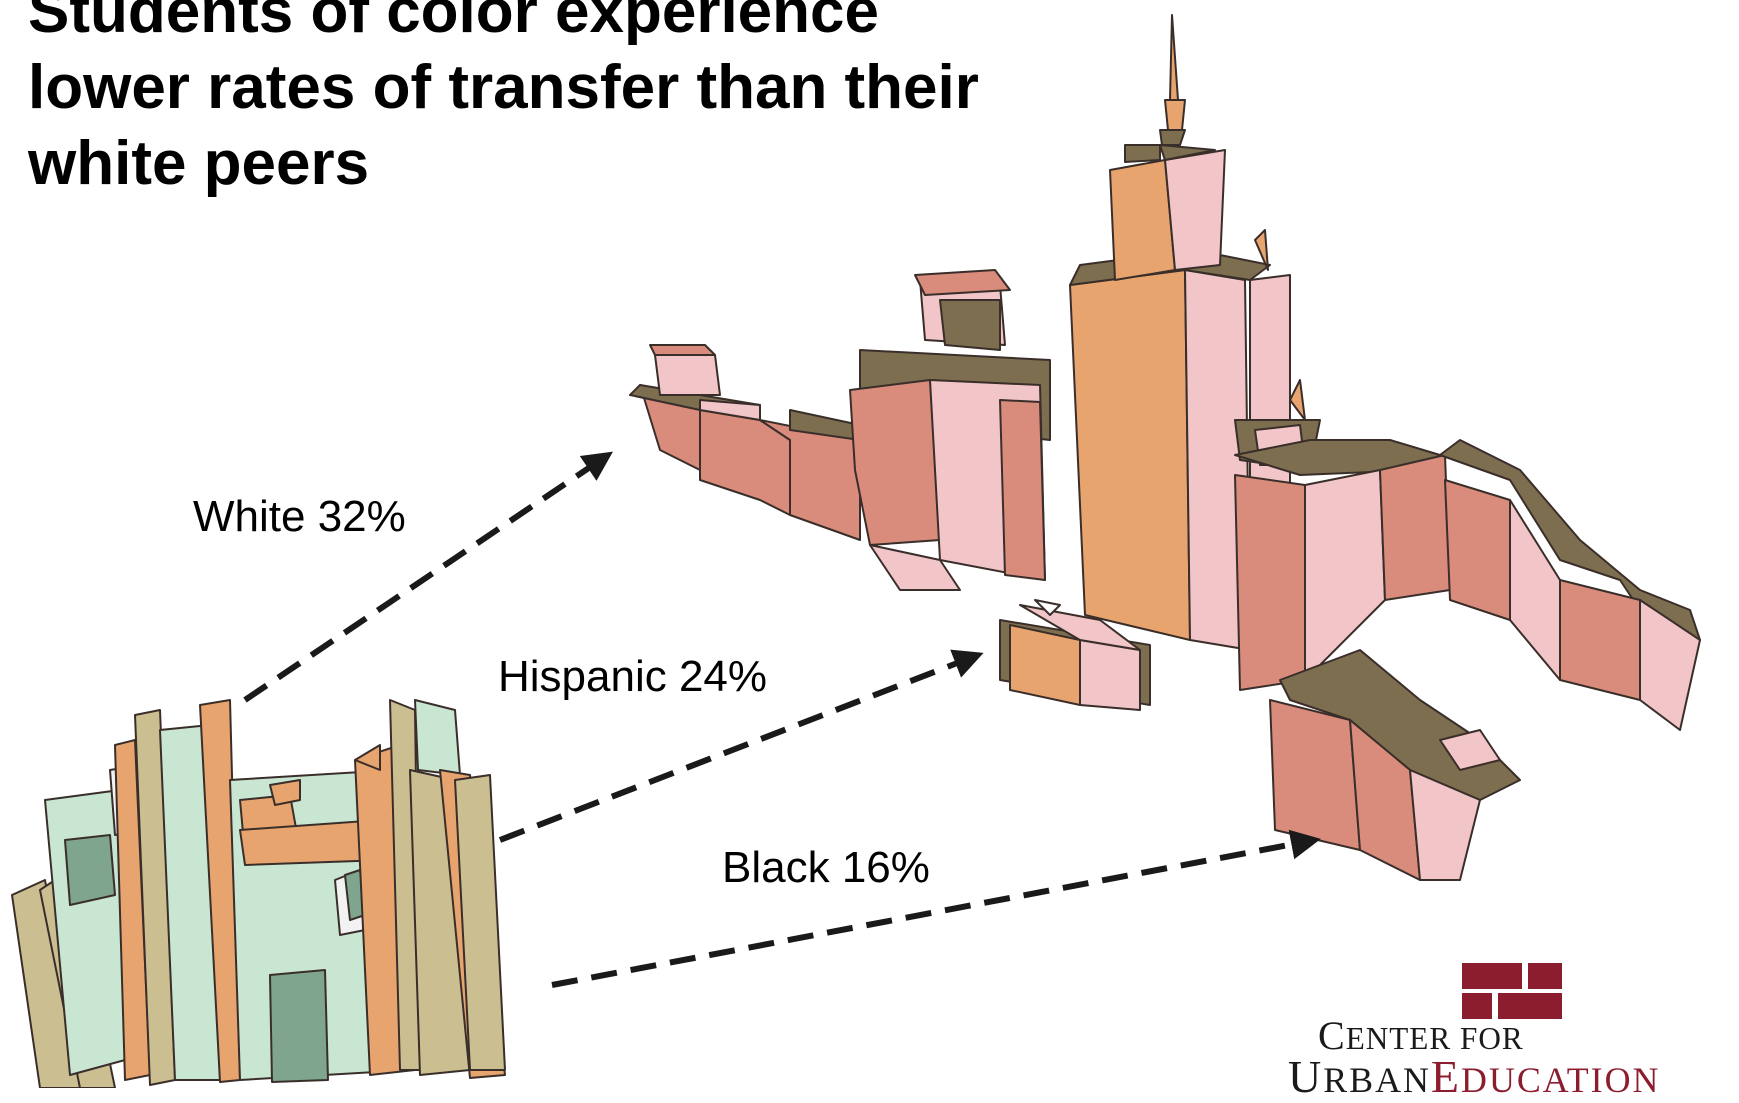  What do you see at coordinates (1306, 1076) in the screenshot?
I see `logo-u: U` at bounding box center [1306, 1076].